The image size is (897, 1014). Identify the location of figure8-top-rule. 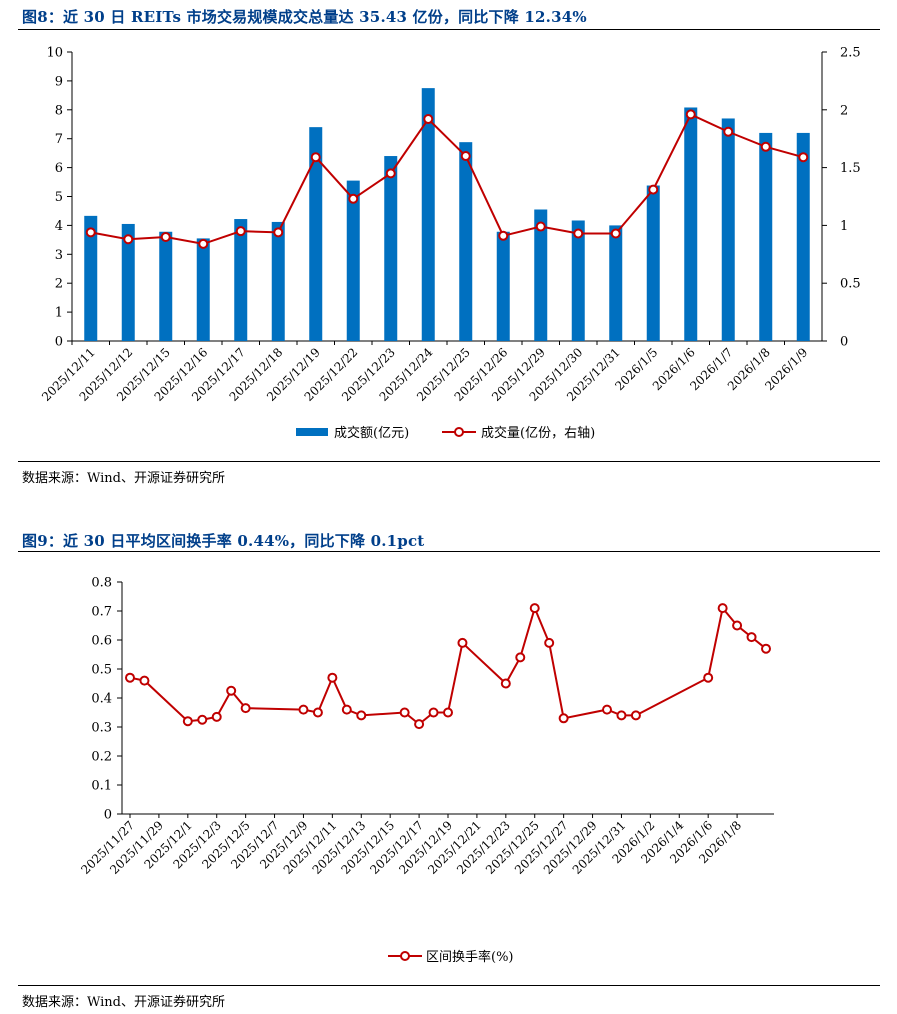
(449, 29).